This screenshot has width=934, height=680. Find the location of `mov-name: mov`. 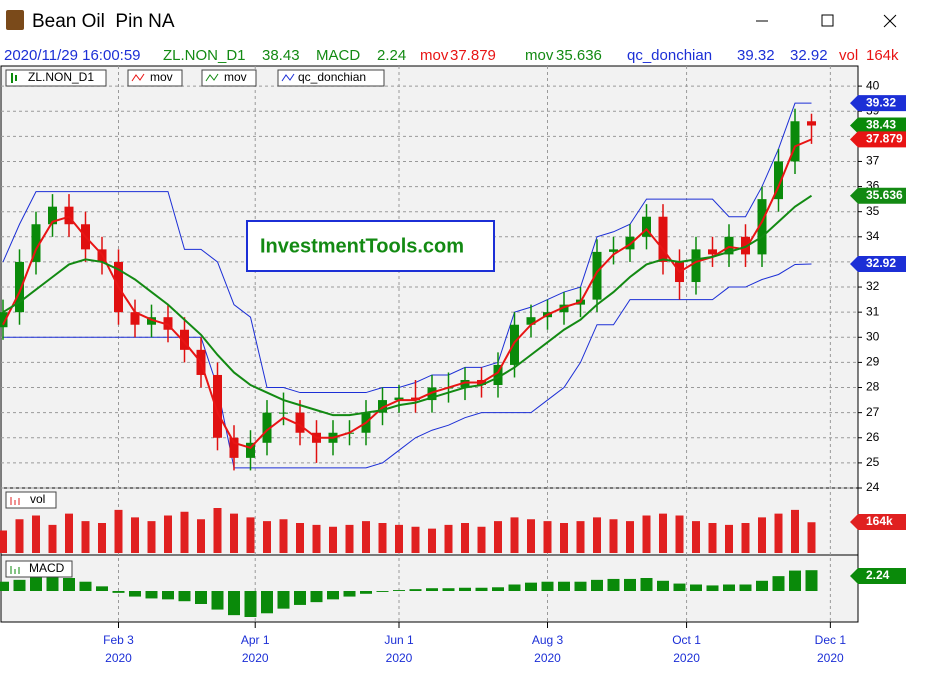

mov-name: mov is located at coordinates (539, 55).